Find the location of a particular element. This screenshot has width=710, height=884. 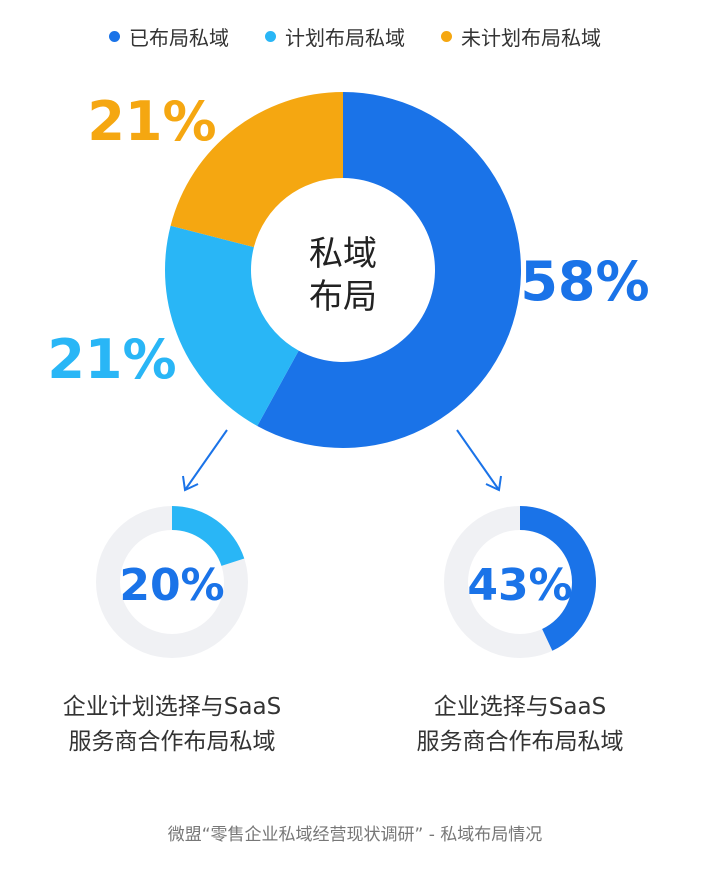

sub-donut-right is located at coordinates (520, 582).